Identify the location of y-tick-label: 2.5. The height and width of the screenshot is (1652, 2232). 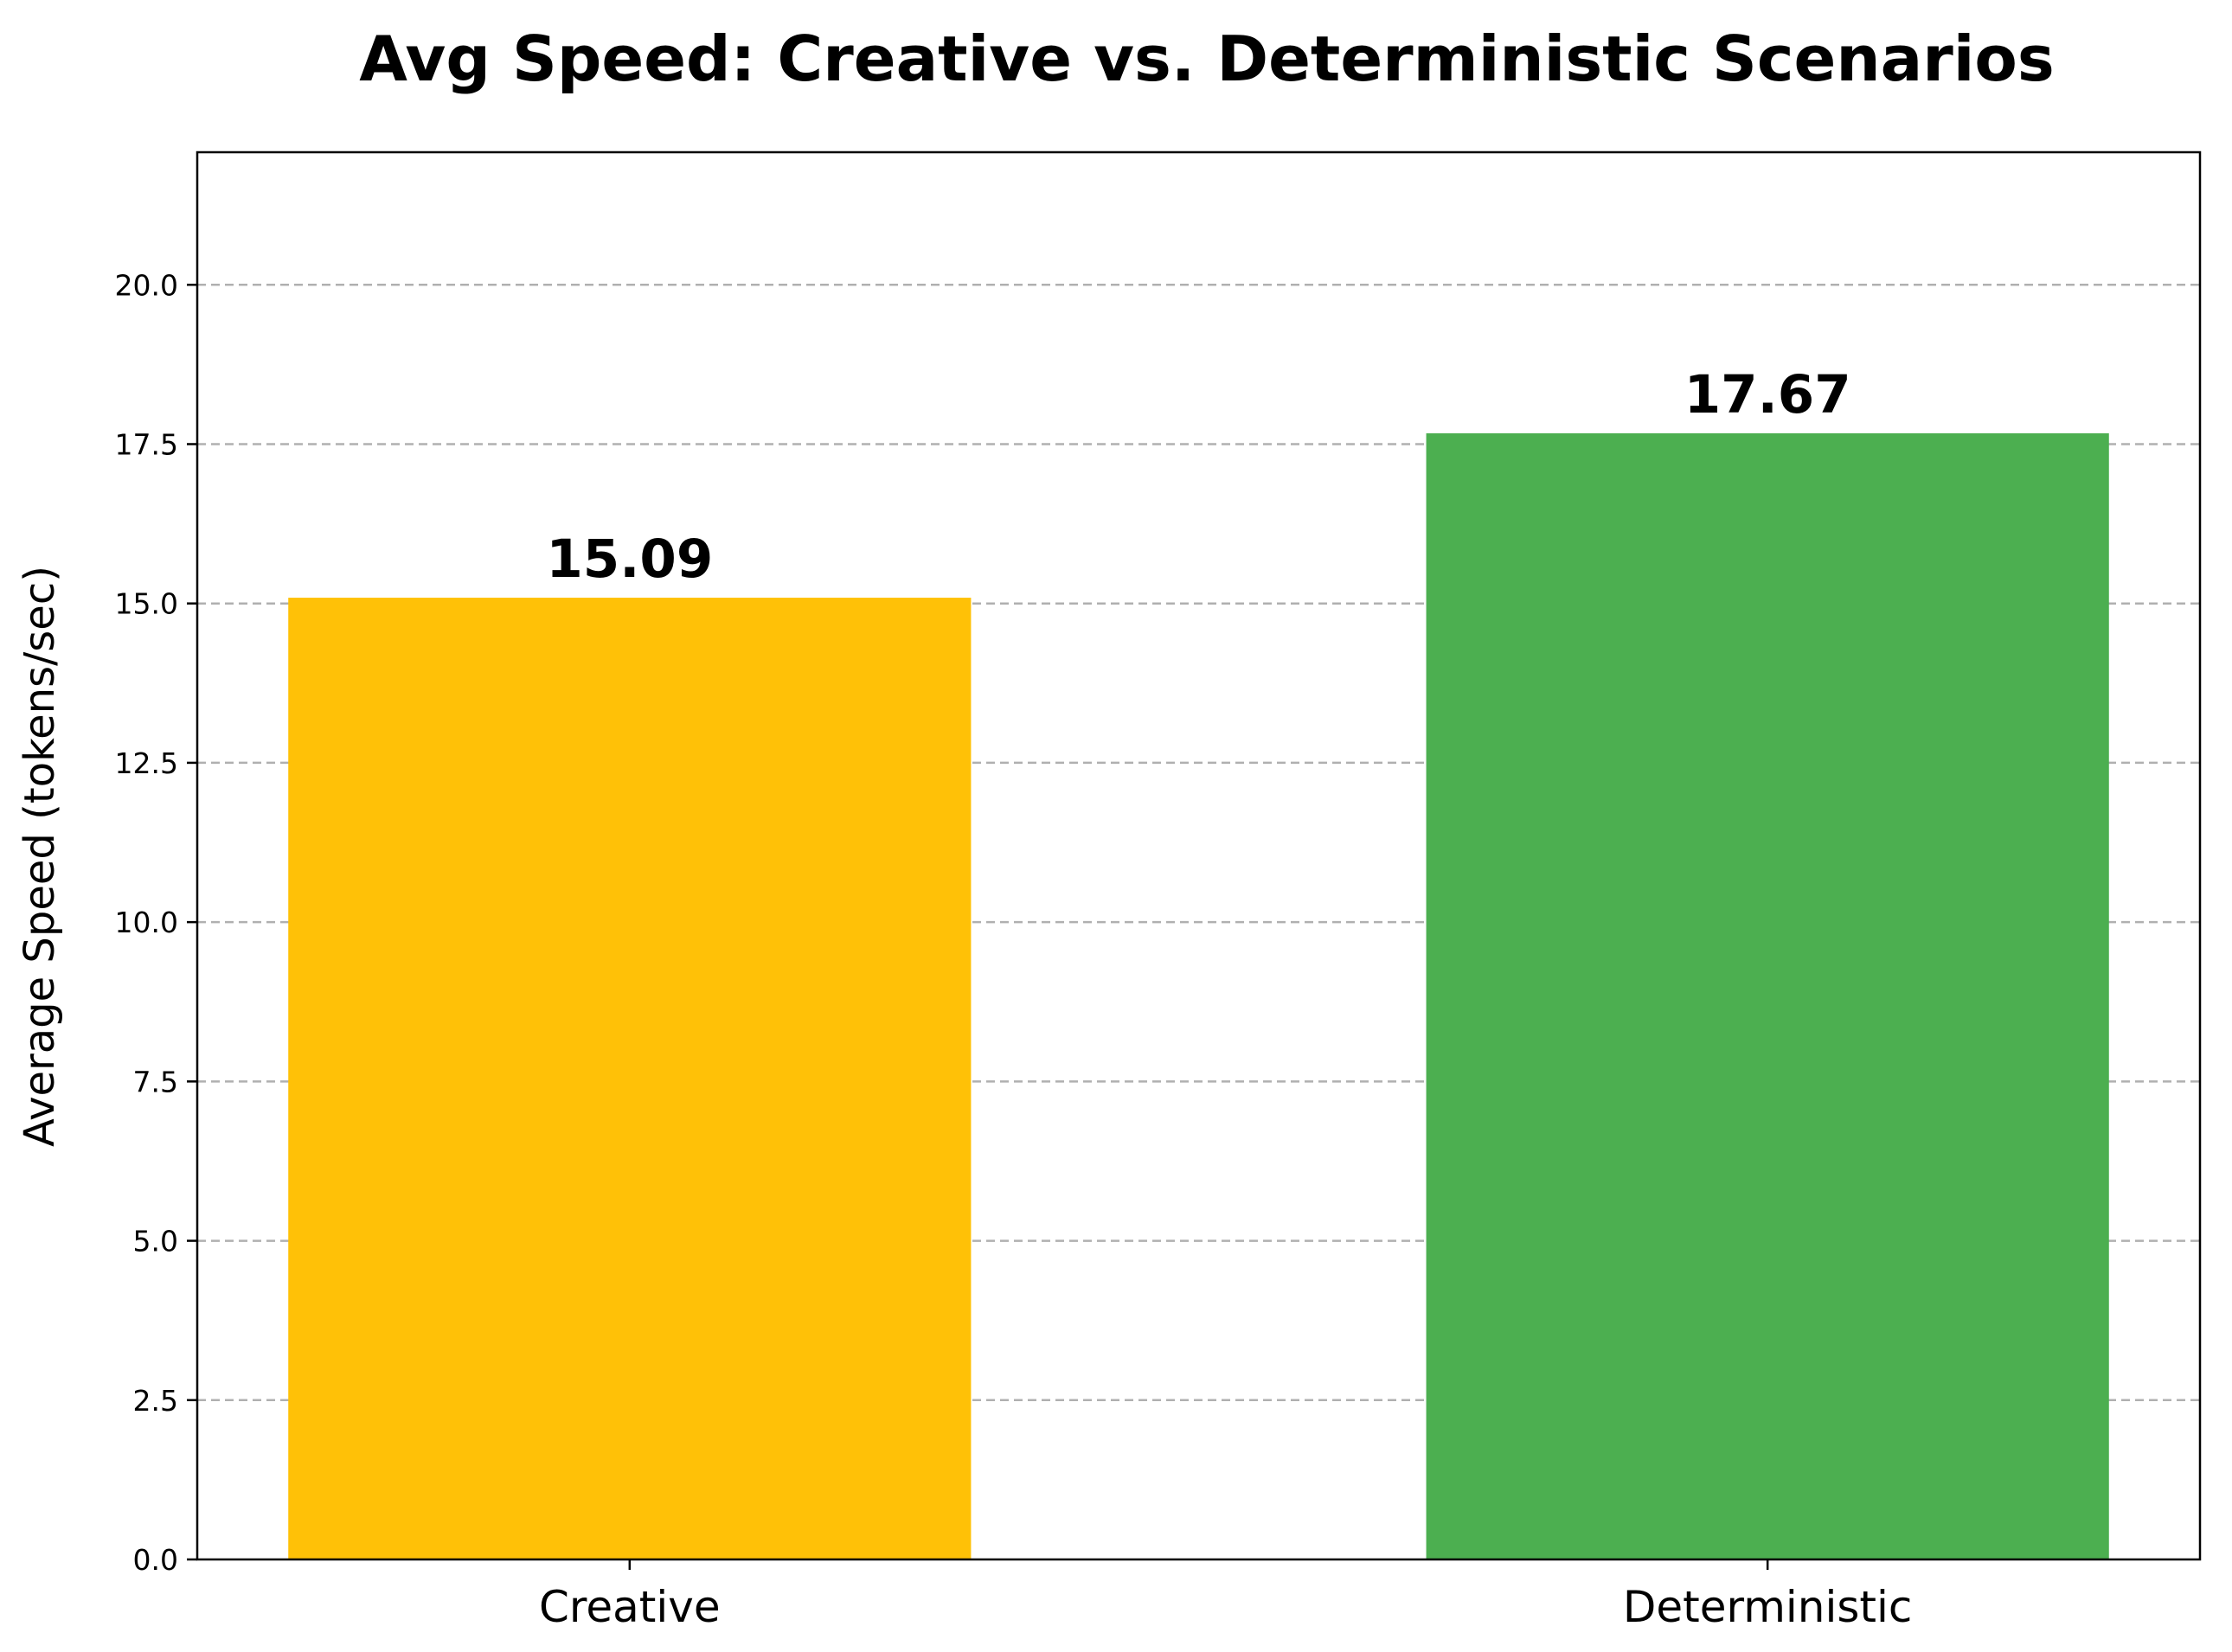
(155, 1401).